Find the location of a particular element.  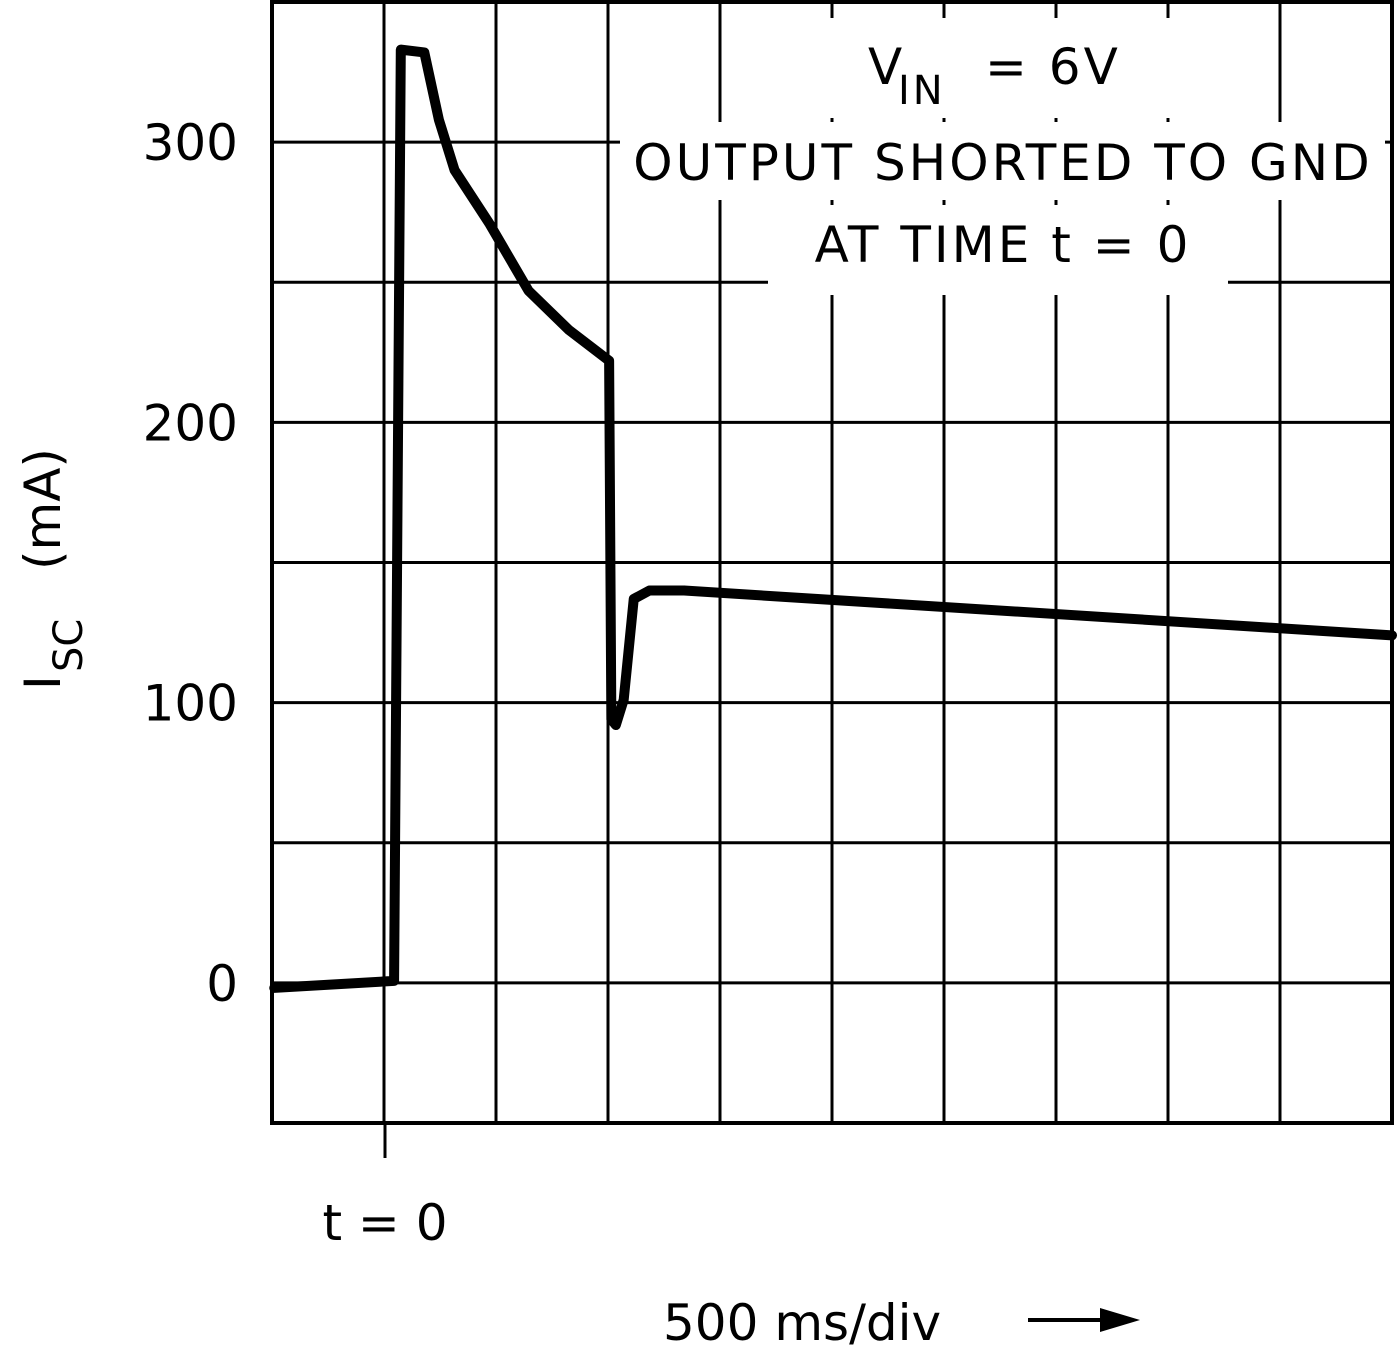

y-tick-labels: 0 100 200 300 is located at coordinates (190, 563).